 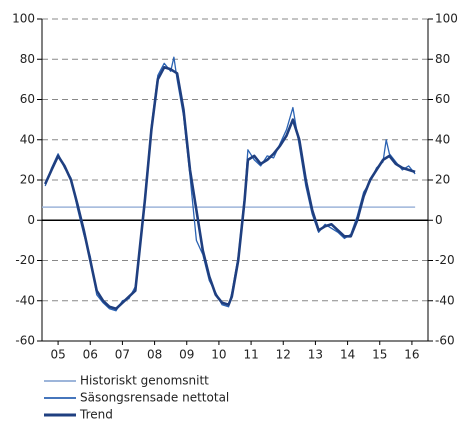 What do you see at coordinates (283, 355) in the screenshot?
I see `x-tick-label: 12` at bounding box center [283, 355].